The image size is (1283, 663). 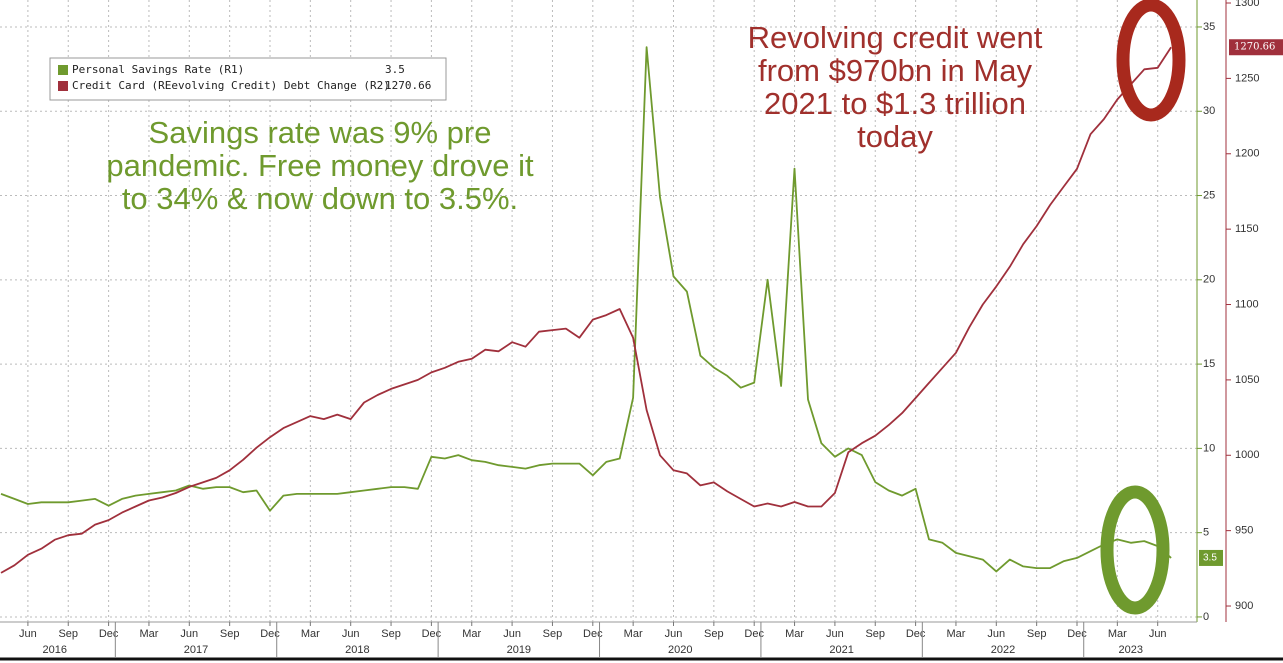 I want to click on annotation: to 34% & now down to 3.5%., so click(x=320, y=198).